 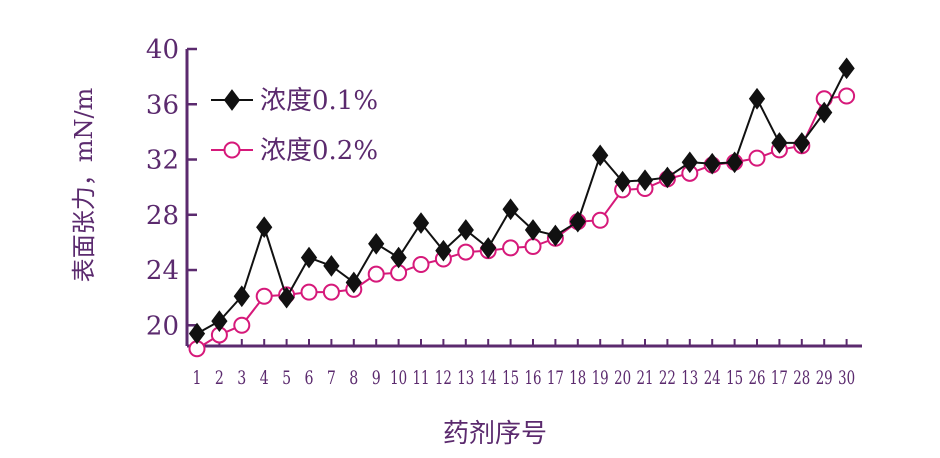 I want to click on x-tick-label: 22, so click(x=667, y=378).